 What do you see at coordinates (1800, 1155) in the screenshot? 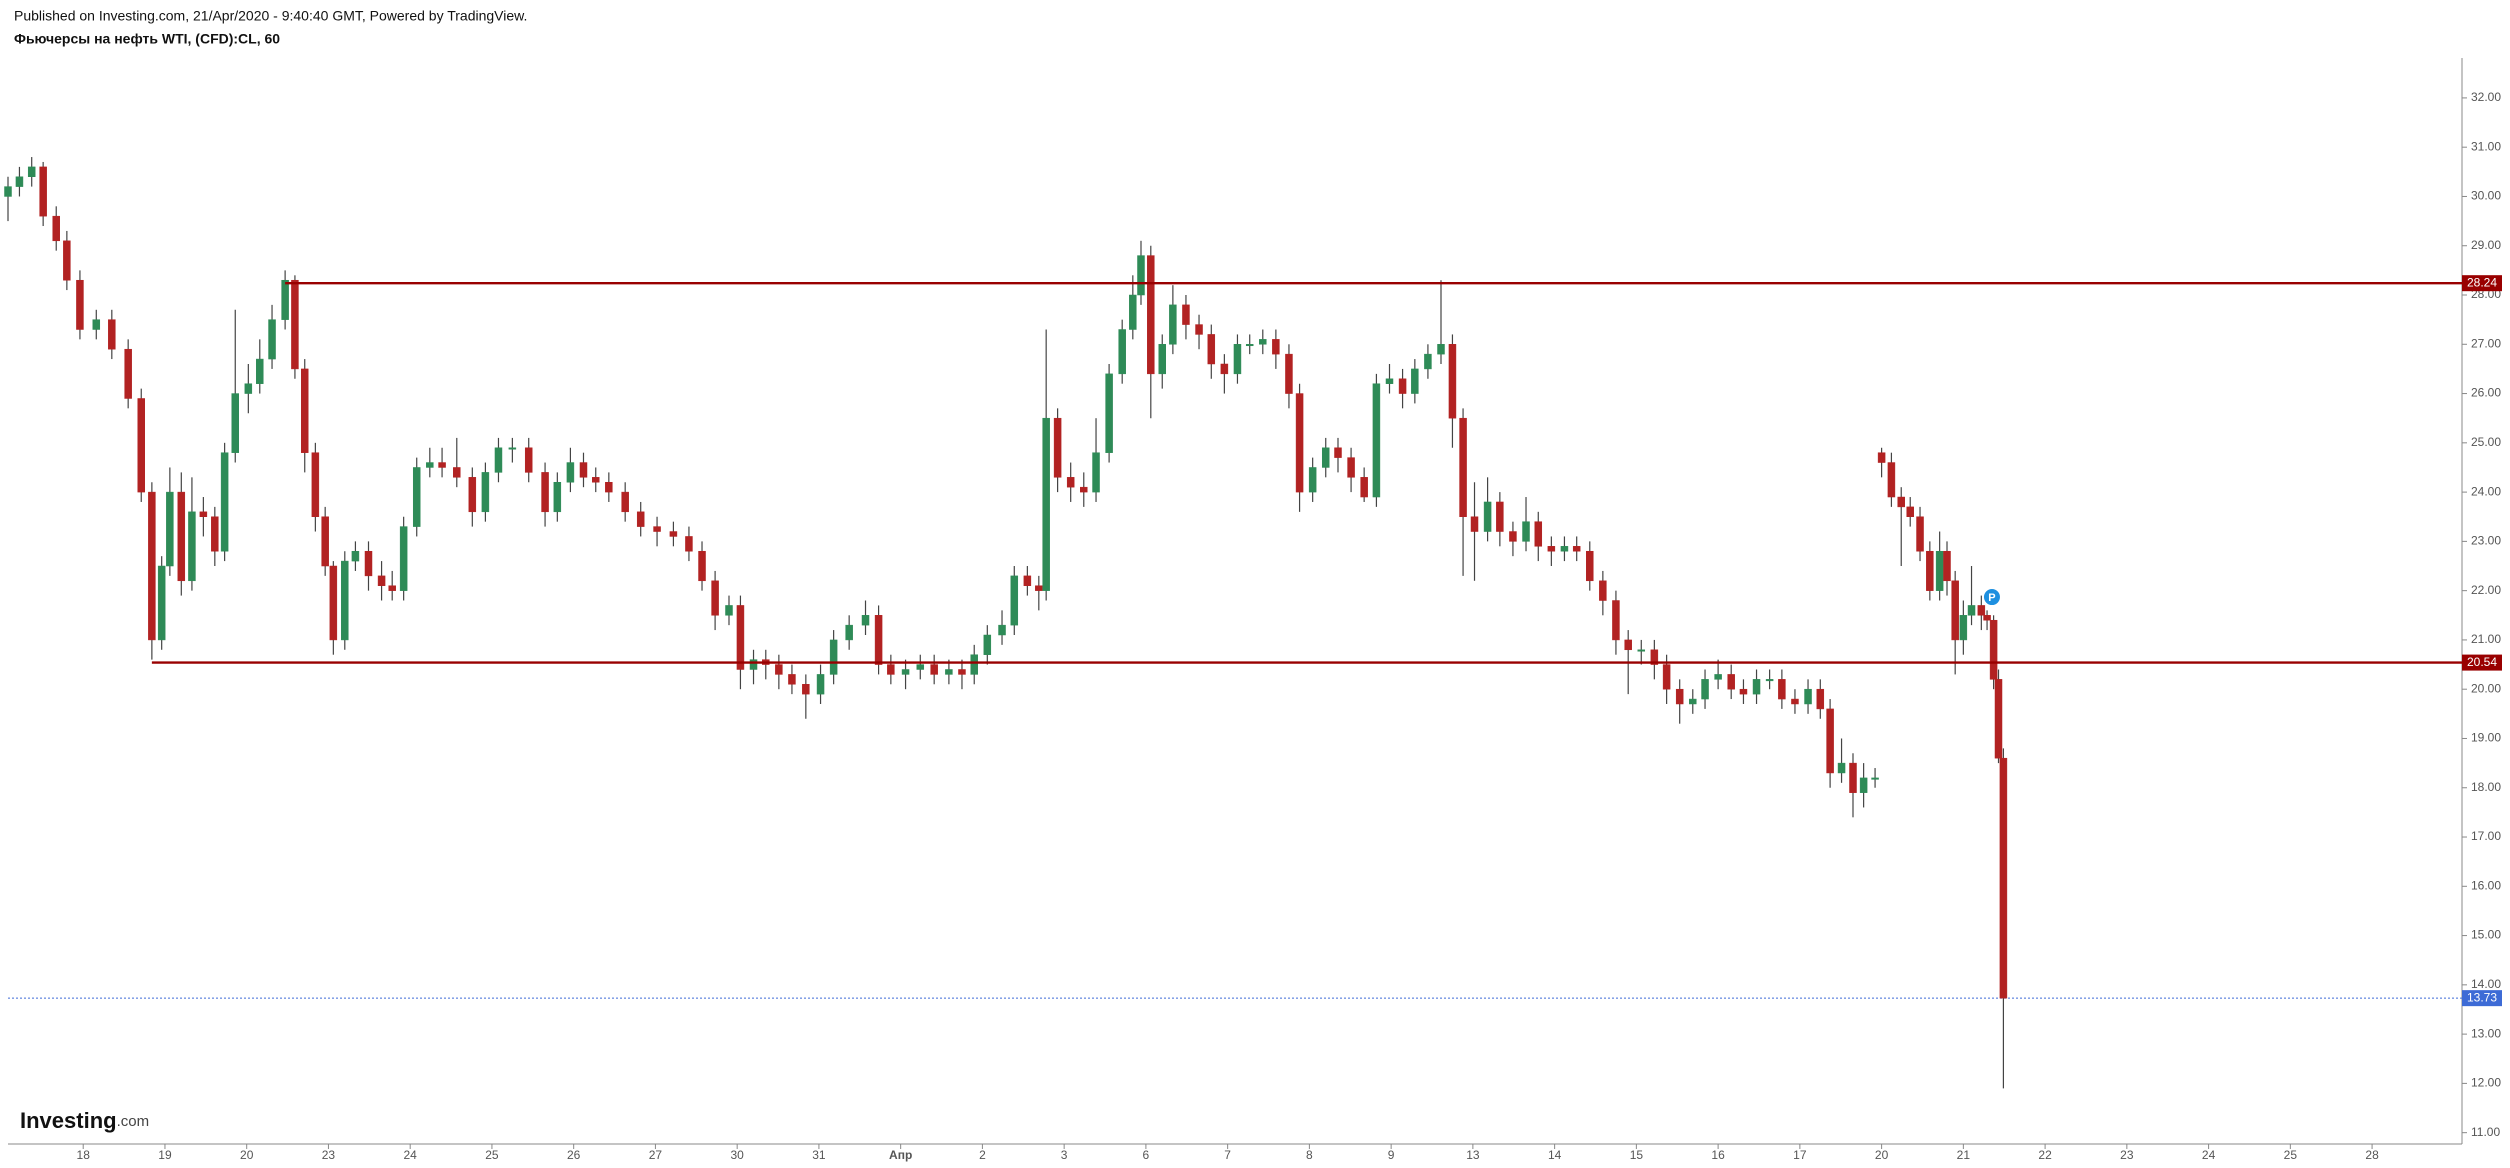
I see `x-tick-label: 17` at bounding box center [1800, 1155].